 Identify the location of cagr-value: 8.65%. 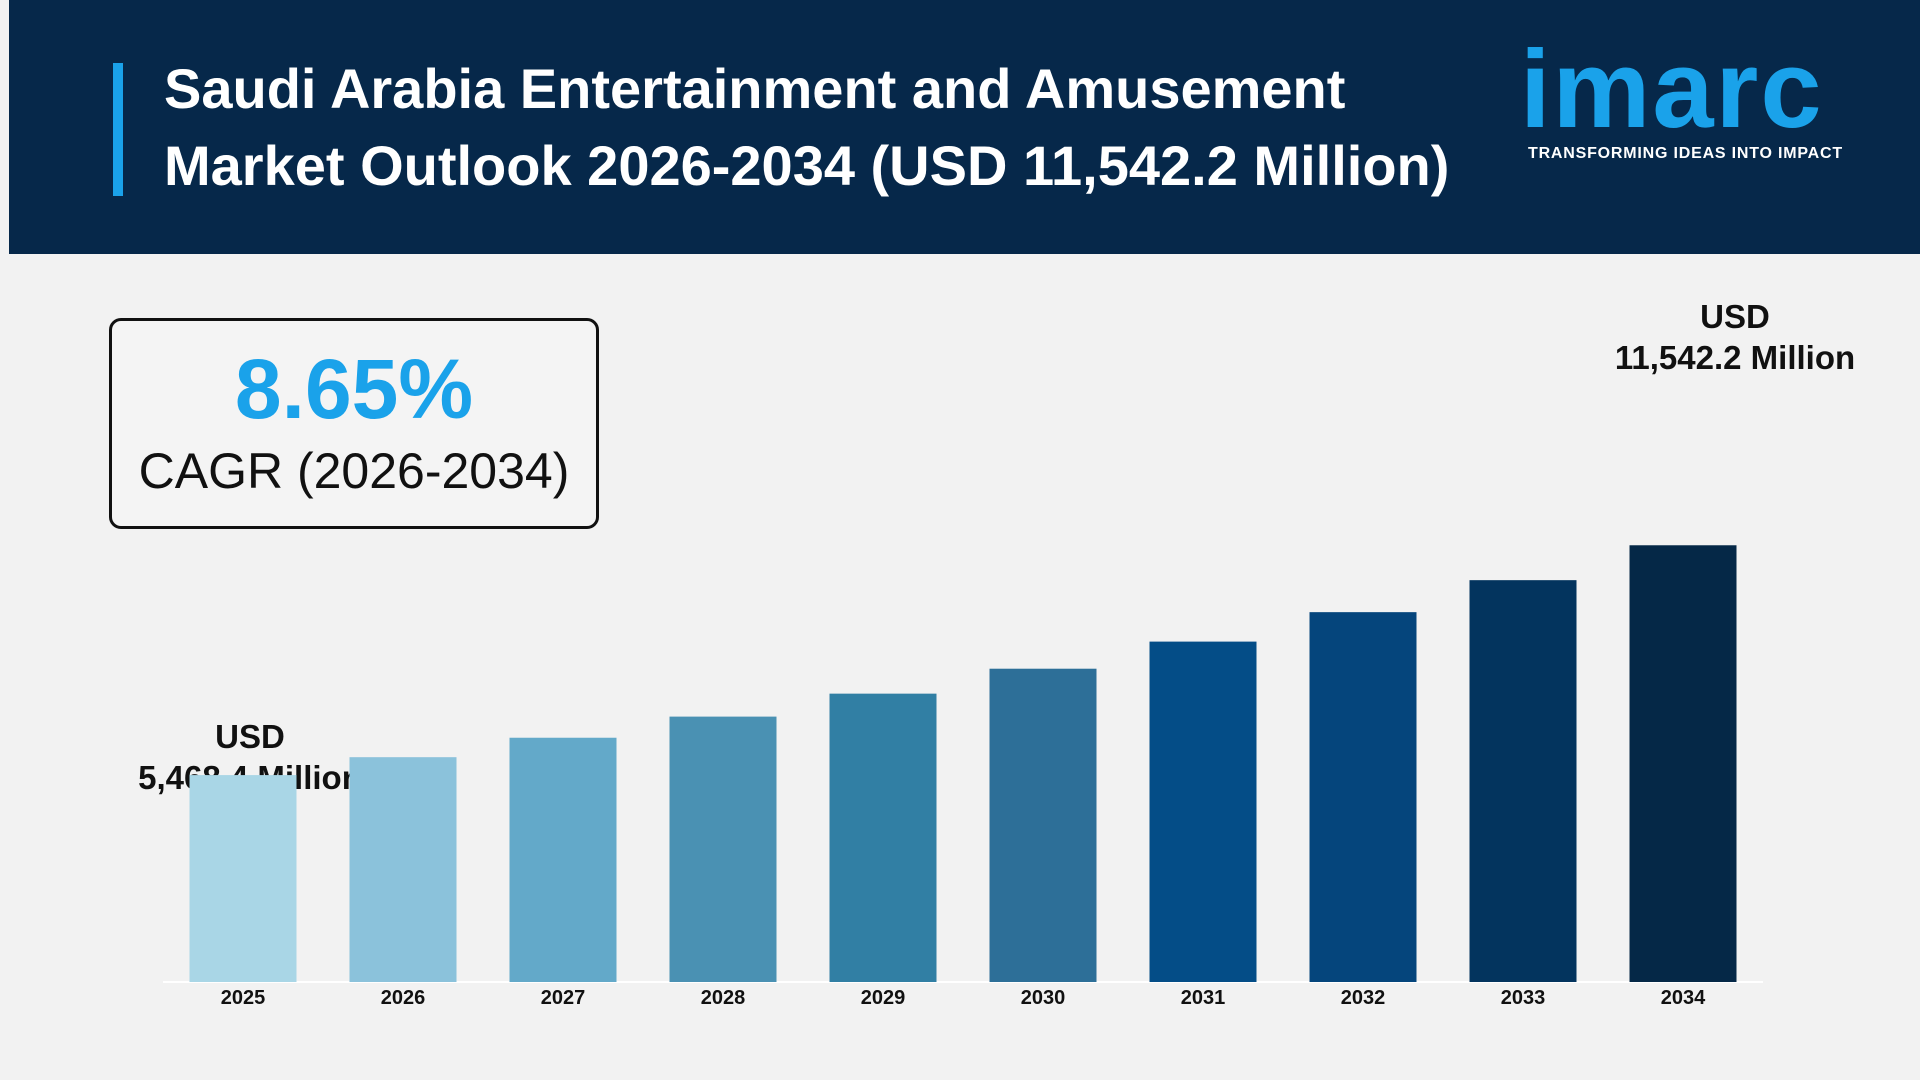
(354, 389).